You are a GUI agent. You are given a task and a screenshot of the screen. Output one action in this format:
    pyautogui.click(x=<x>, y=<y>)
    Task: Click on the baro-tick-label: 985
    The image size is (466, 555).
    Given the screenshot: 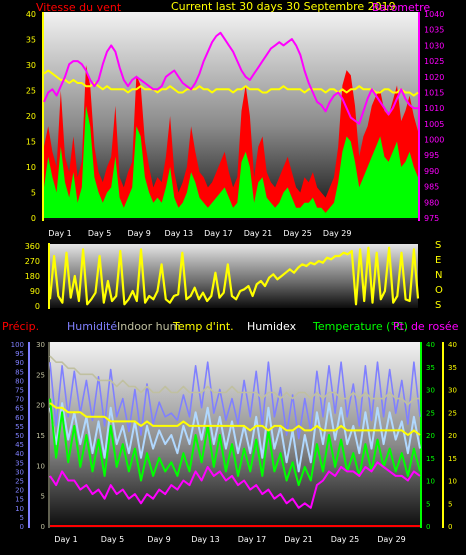 What is the action you would take?
    pyautogui.click(x=431, y=187)
    